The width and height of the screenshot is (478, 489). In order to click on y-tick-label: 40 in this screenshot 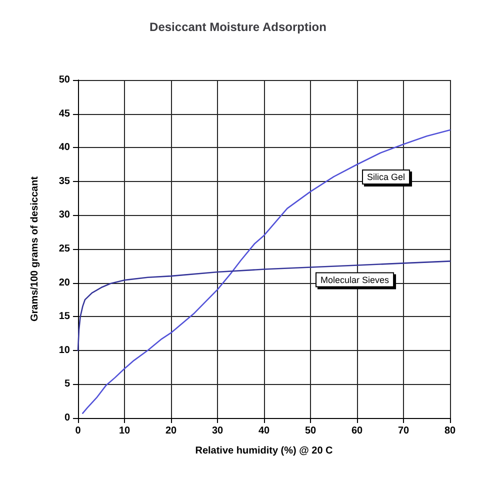, I will do `click(64, 148)`.